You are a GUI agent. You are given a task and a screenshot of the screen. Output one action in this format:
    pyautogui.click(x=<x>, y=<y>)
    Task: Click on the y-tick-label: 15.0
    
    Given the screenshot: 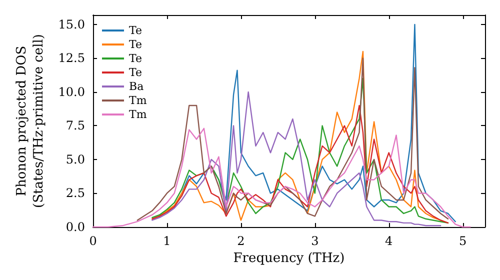 What is the action you would take?
    pyautogui.click(x=71, y=24)
    